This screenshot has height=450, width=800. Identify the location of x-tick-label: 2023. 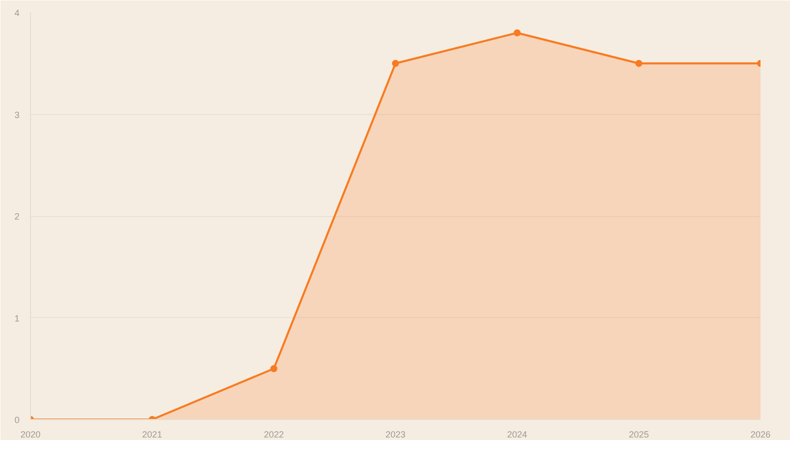
(395, 435).